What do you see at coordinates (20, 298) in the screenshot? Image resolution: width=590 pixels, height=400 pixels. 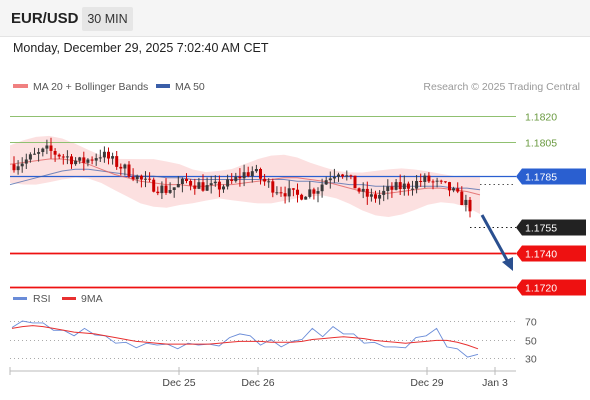 I see `legend-swatch-rsi` at bounding box center [20, 298].